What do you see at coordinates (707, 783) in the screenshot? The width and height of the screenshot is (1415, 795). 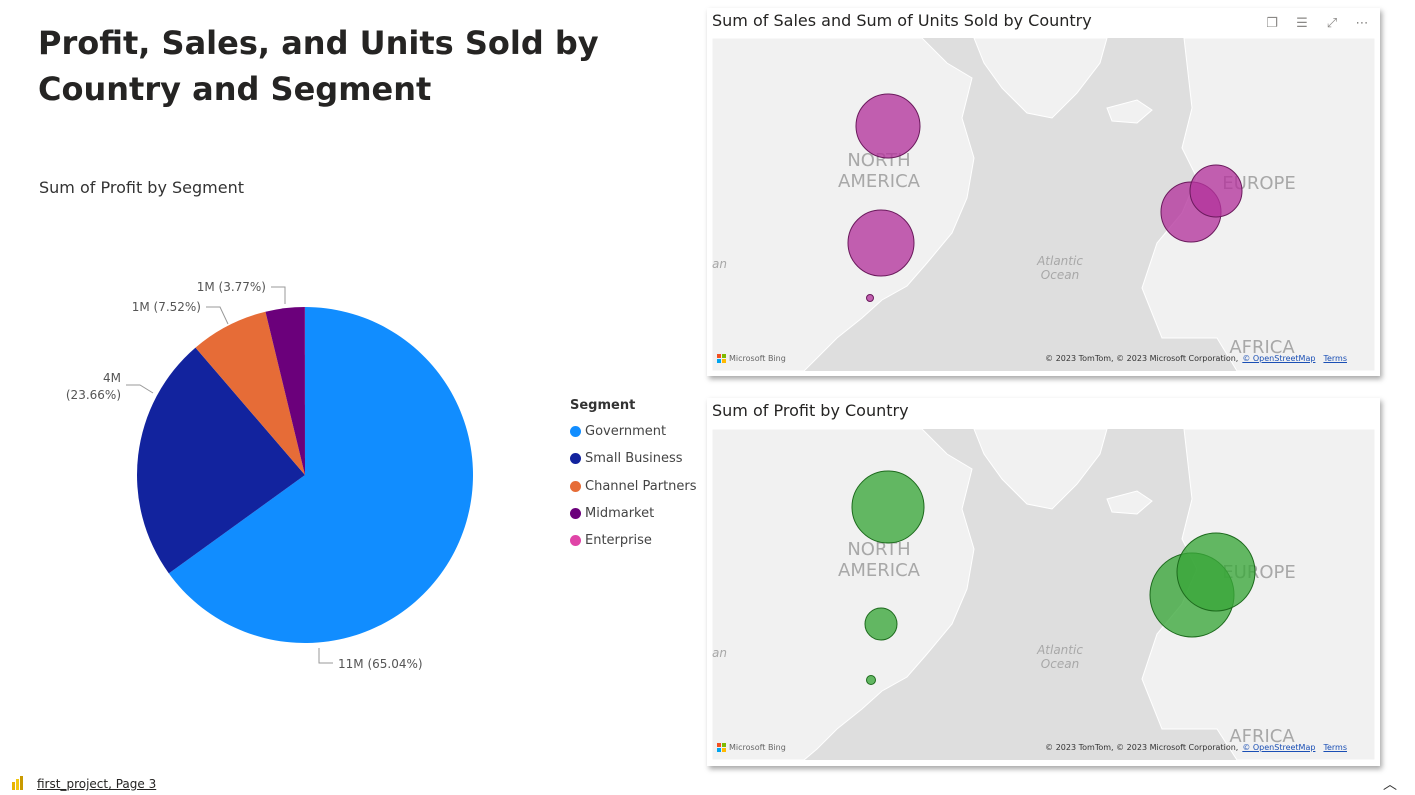 I see `footer-bar: first_project, Page 3 ︿` at bounding box center [707, 783].